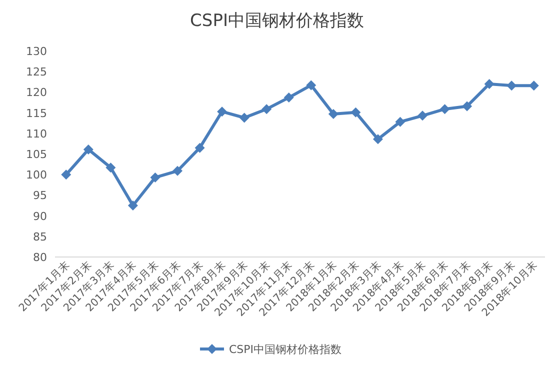 The image size is (554, 368). Describe the element at coordinates (40, 216) in the screenshot. I see `y-tick-label: 90` at that location.